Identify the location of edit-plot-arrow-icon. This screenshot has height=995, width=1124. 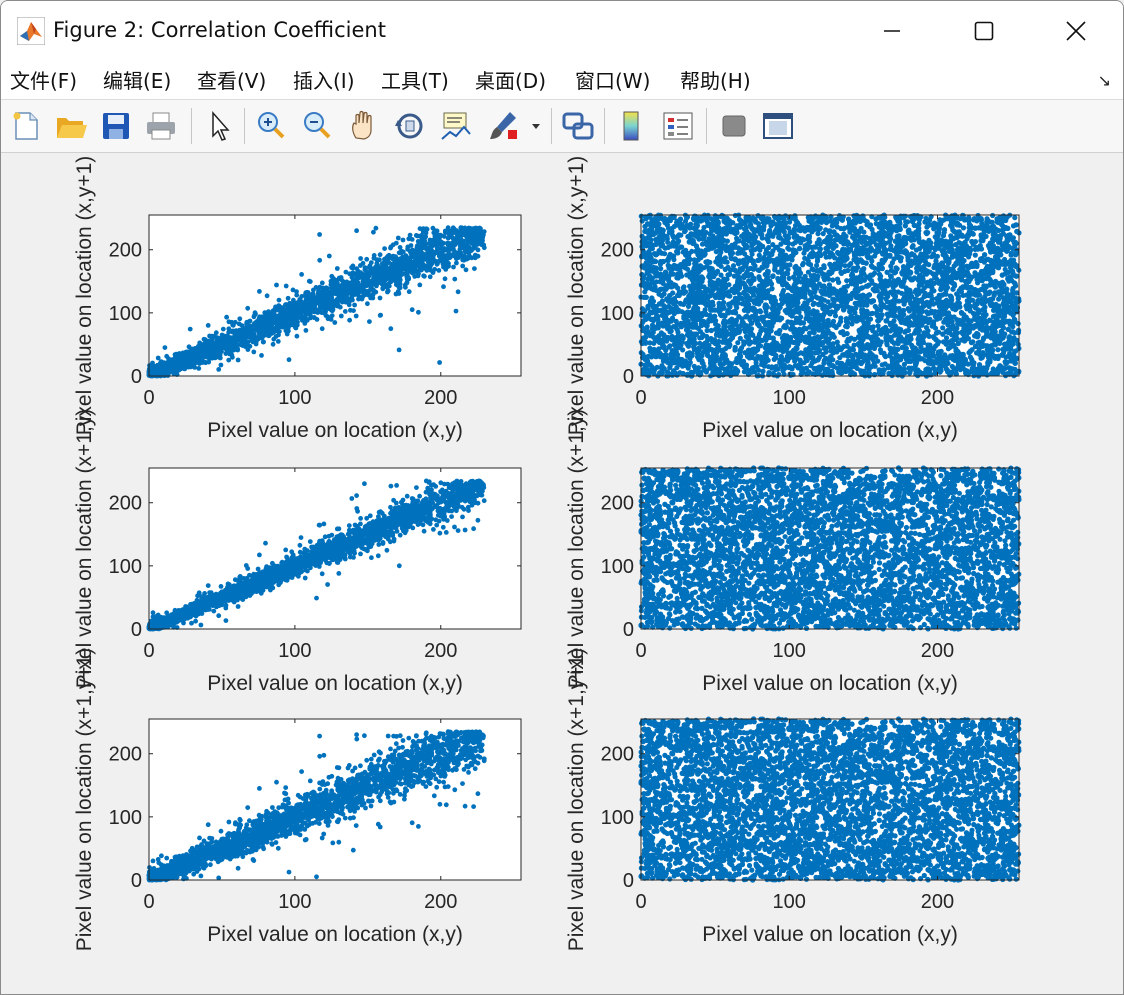
(220, 126).